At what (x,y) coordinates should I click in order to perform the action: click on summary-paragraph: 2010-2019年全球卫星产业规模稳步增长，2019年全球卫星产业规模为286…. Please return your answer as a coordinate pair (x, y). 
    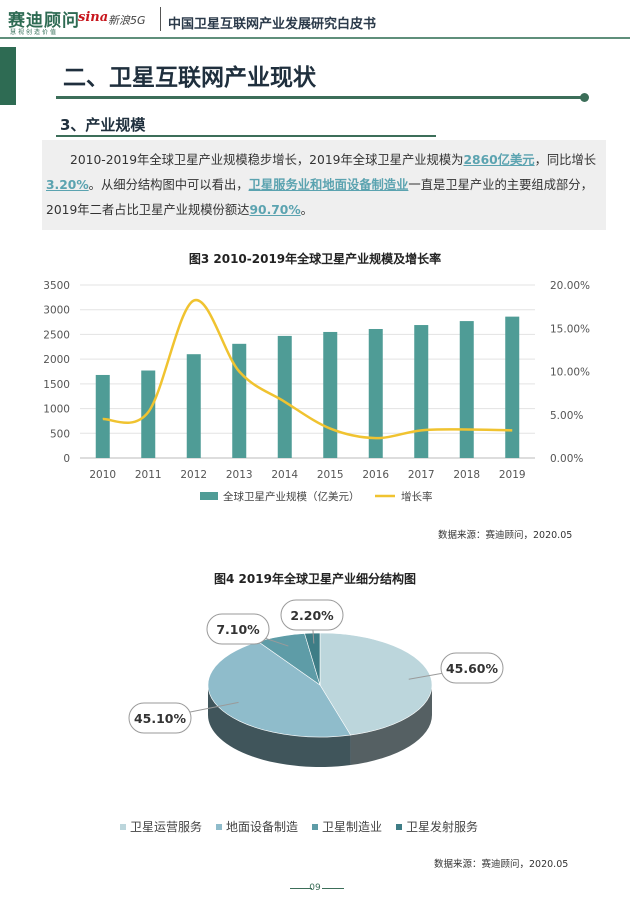
    Looking at the image, I should click on (324, 185).